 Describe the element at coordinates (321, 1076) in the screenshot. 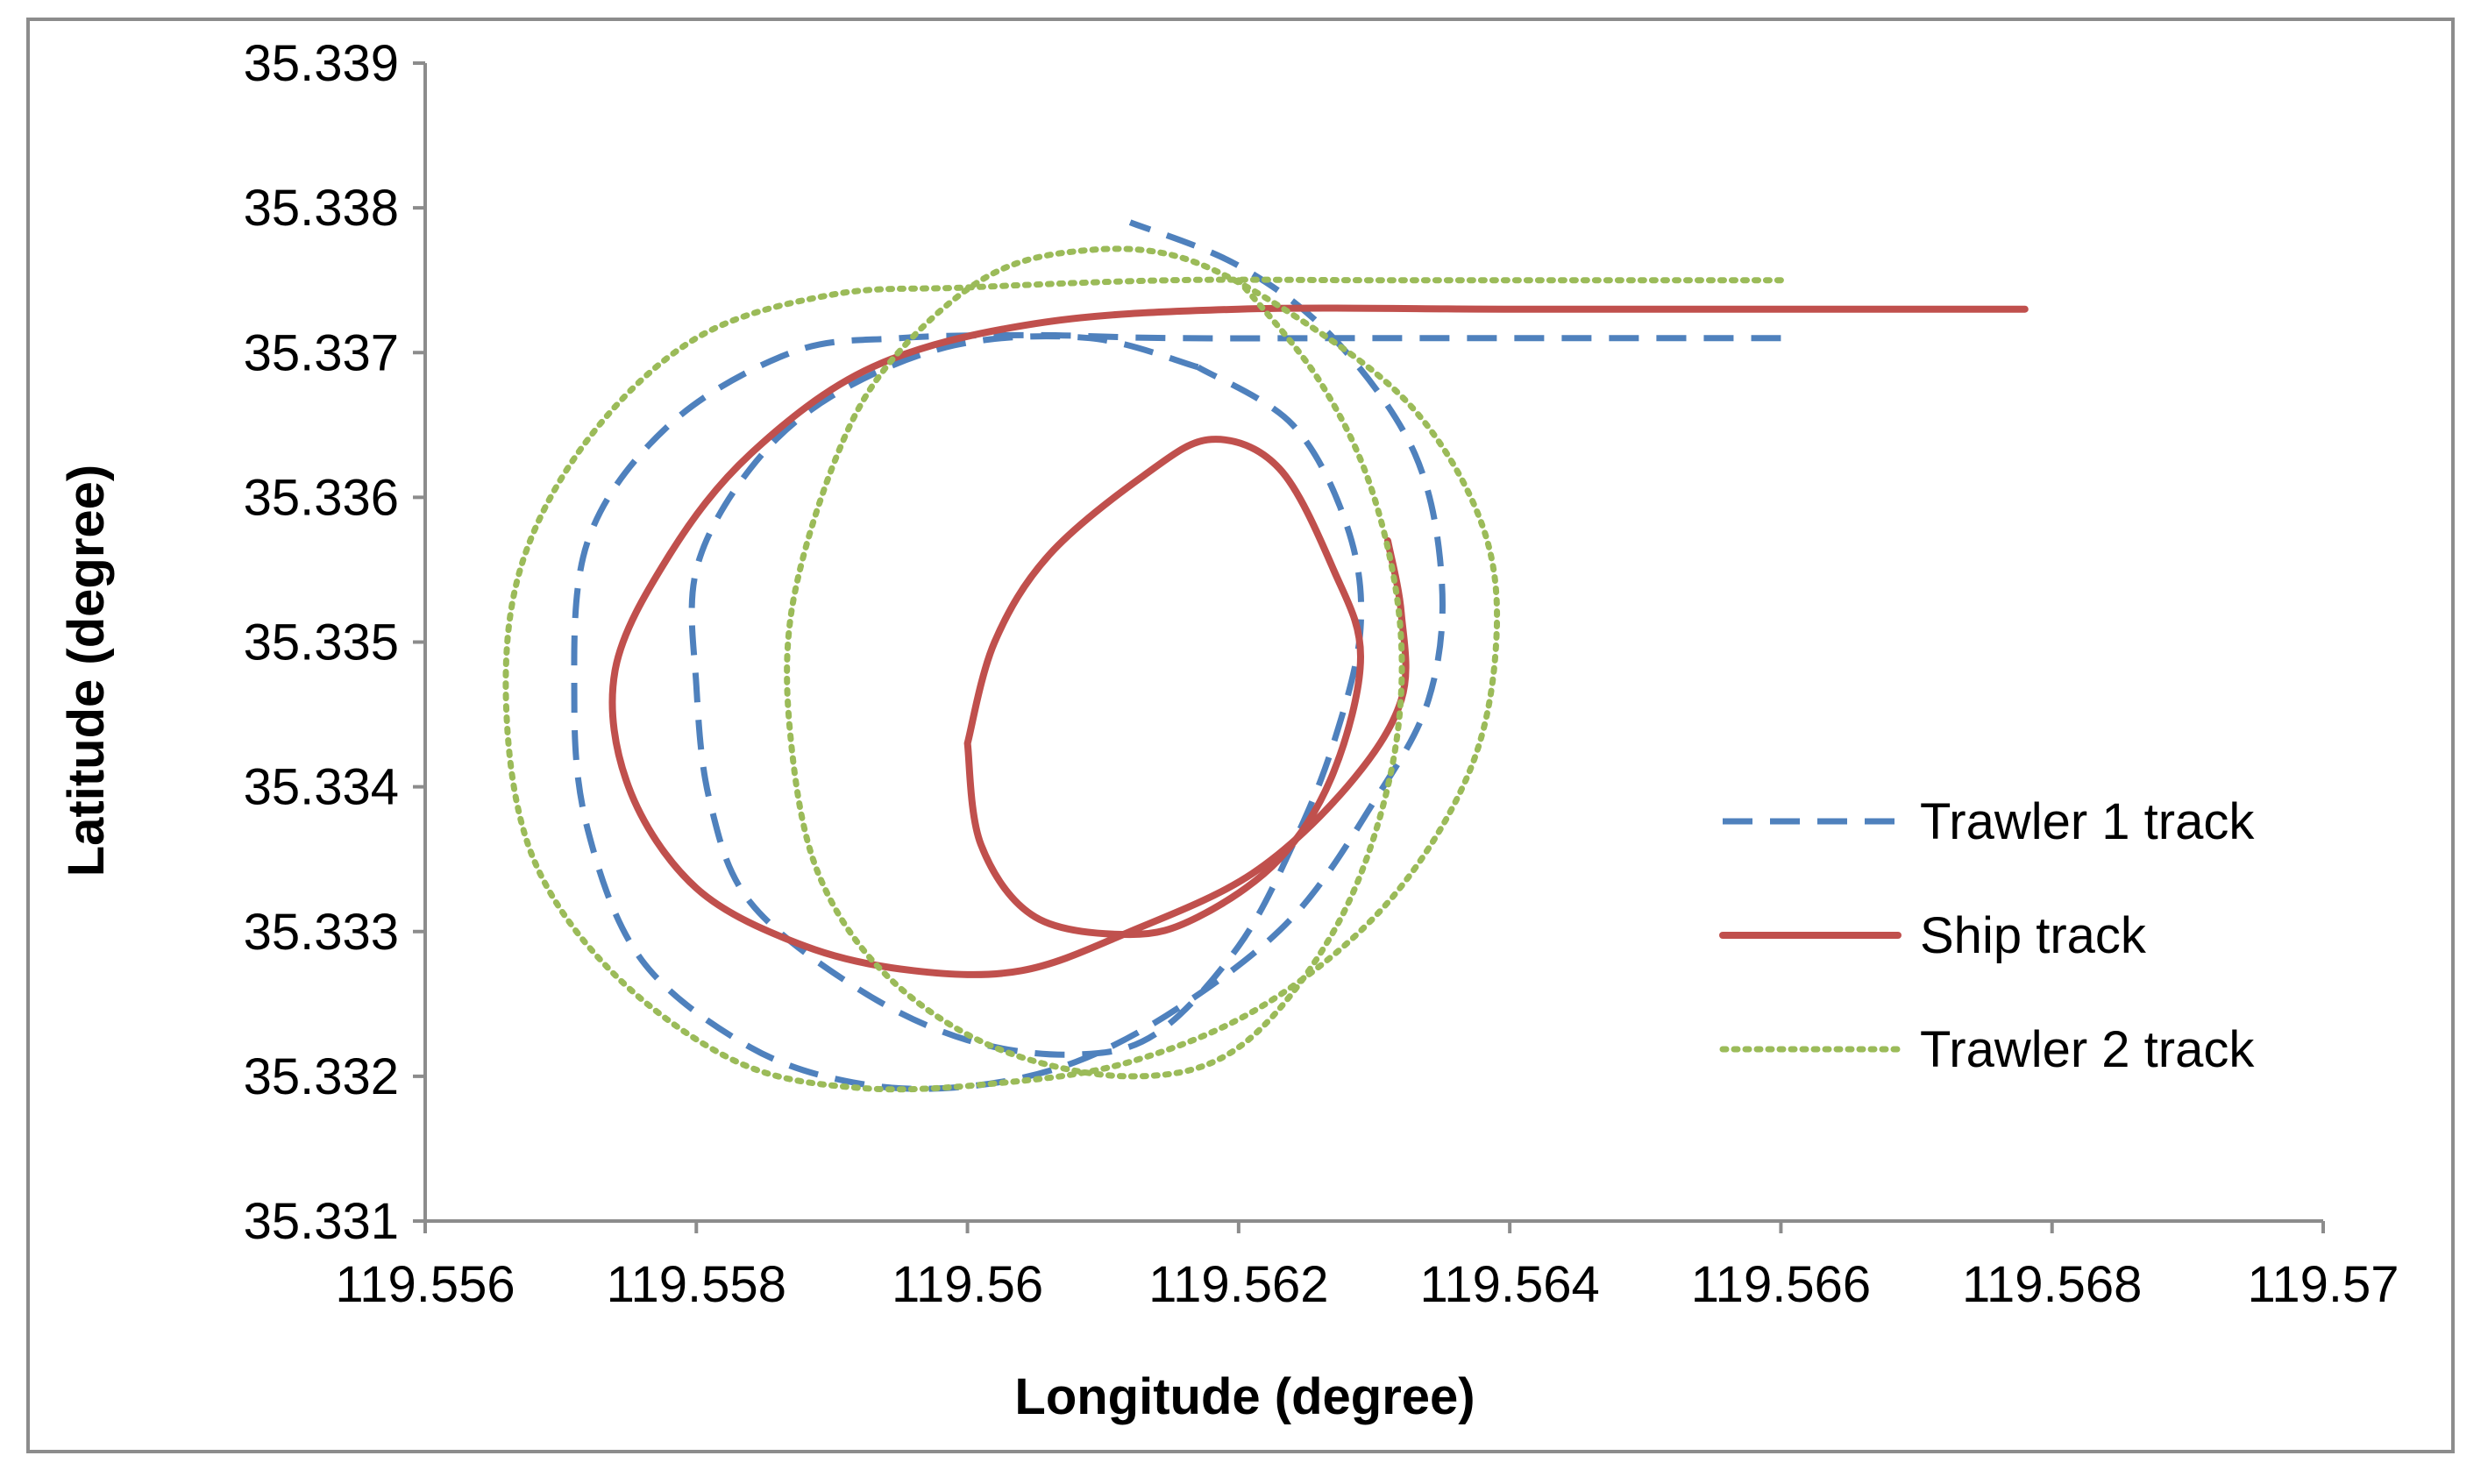

I see `y-tick-label: 35.332` at that location.